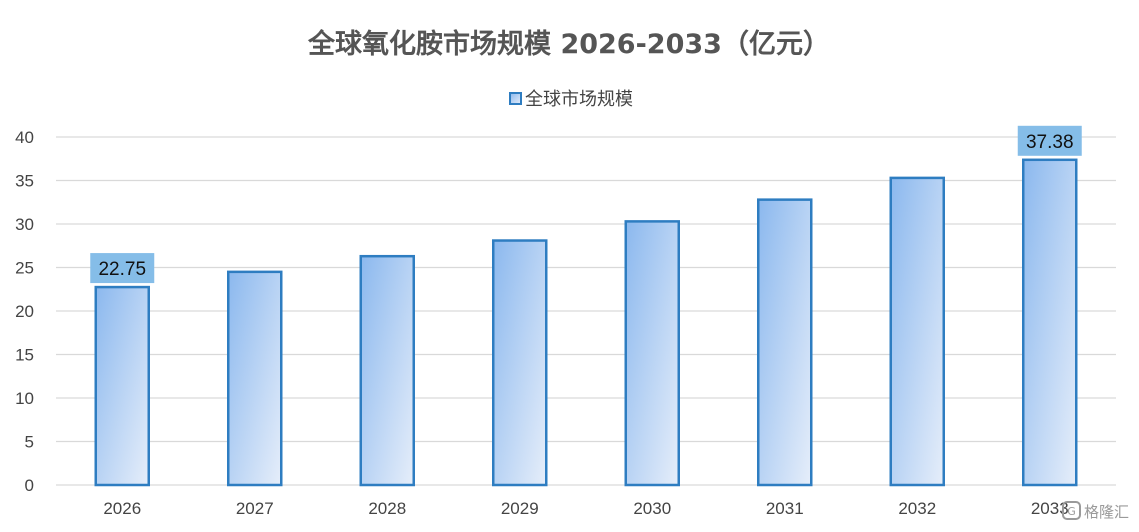  Describe the element at coordinates (785, 508) in the screenshot. I see `x-tick-label: 2031` at that location.